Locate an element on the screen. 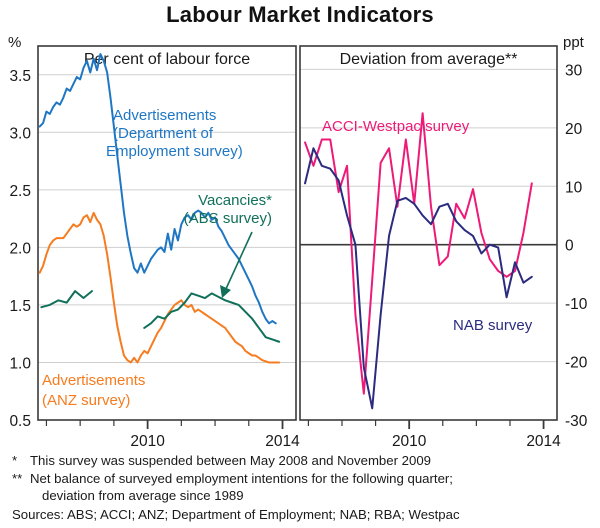 Image resolution: width=600 pixels, height=528 pixels. vacancies-annotation-arrow is located at coordinates (236, 264).